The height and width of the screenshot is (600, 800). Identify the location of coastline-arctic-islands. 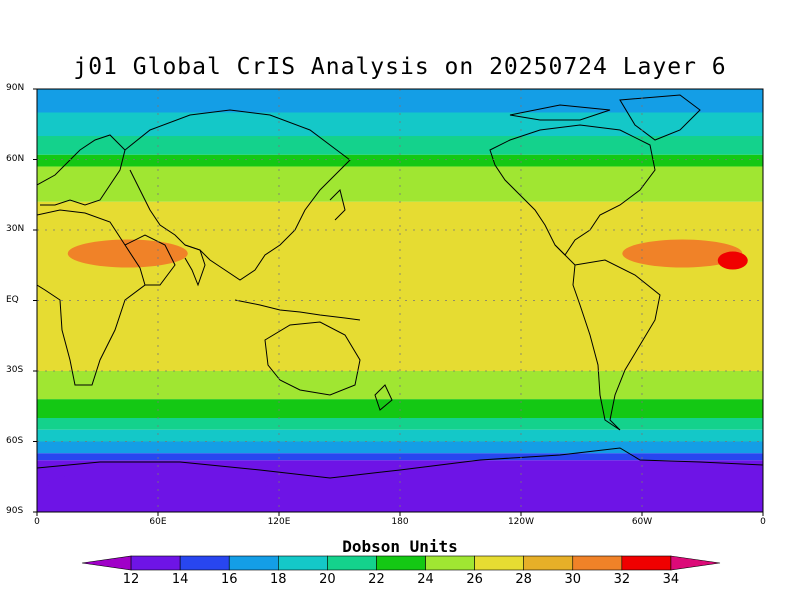
(560, 112).